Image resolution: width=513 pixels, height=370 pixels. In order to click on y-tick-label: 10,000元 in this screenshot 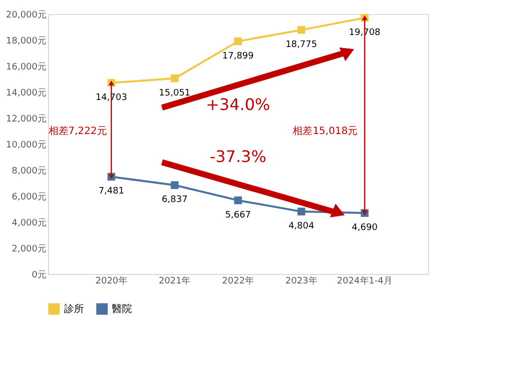, I will do `click(26, 145)`.